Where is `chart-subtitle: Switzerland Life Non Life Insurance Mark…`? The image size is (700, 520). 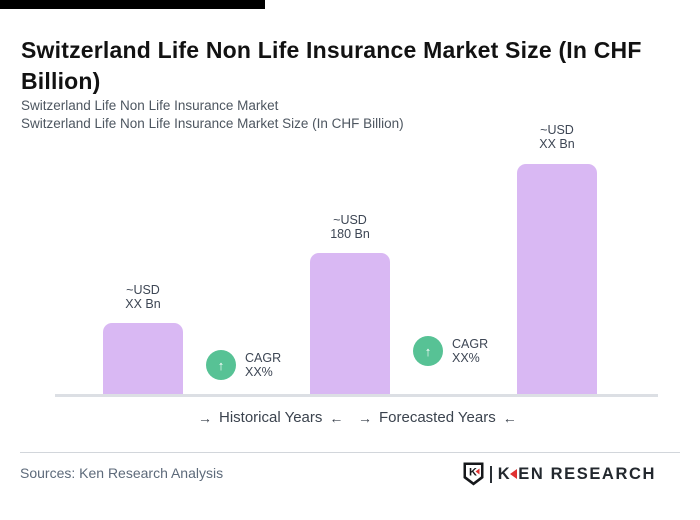 chart-subtitle: Switzerland Life Non Life Insurance Mark… is located at coordinates (212, 115).